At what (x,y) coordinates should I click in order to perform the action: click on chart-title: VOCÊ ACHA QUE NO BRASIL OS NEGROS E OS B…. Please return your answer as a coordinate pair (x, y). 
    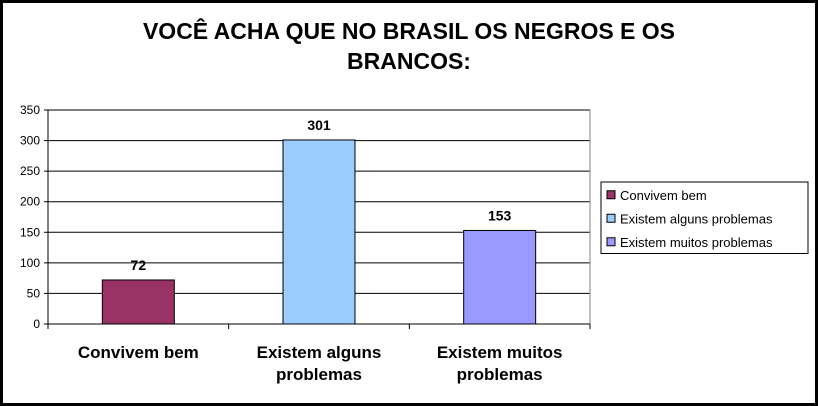
    Looking at the image, I should click on (409, 46).